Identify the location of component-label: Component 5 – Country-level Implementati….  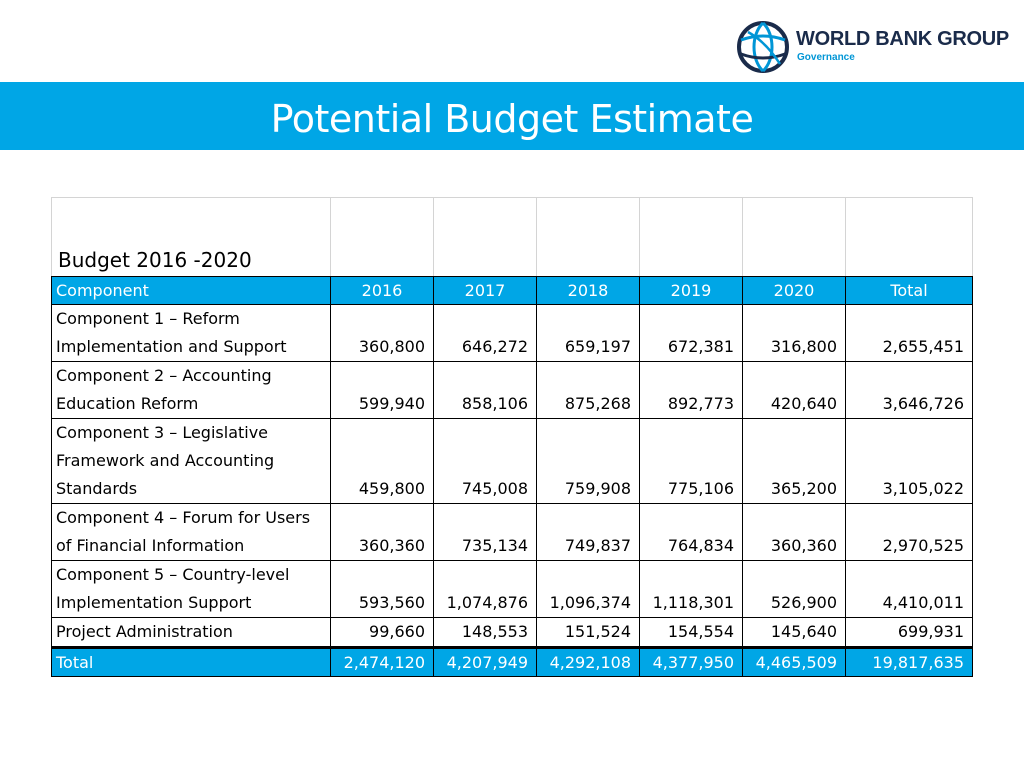
(191, 589).